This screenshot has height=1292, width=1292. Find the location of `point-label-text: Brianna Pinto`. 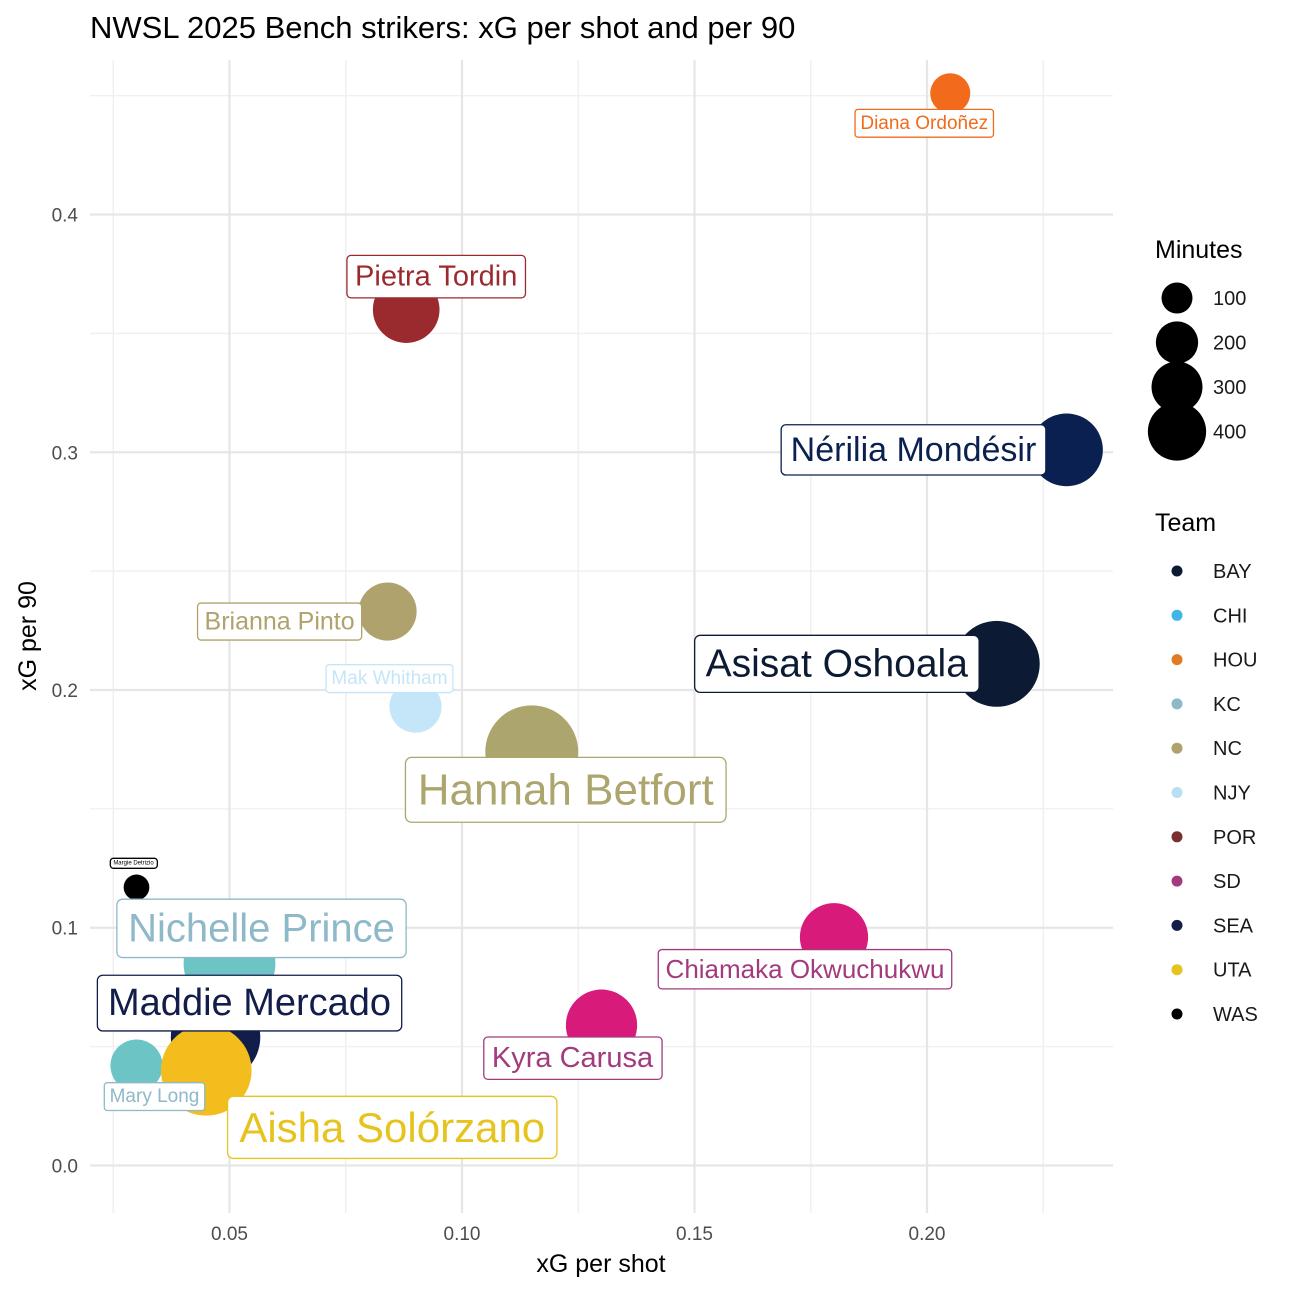

point-label-text: Brianna Pinto is located at coordinates (280, 622).